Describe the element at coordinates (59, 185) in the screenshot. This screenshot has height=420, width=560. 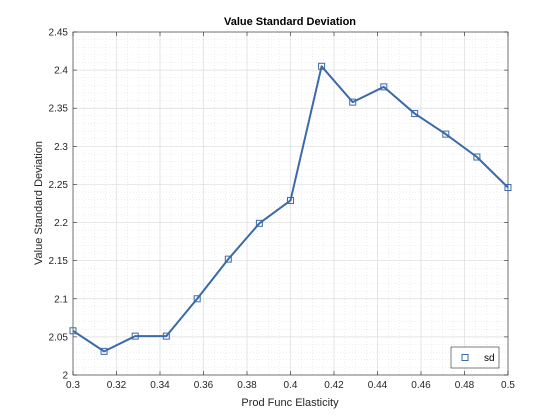
I see `y-tick-label: 2.25` at that location.